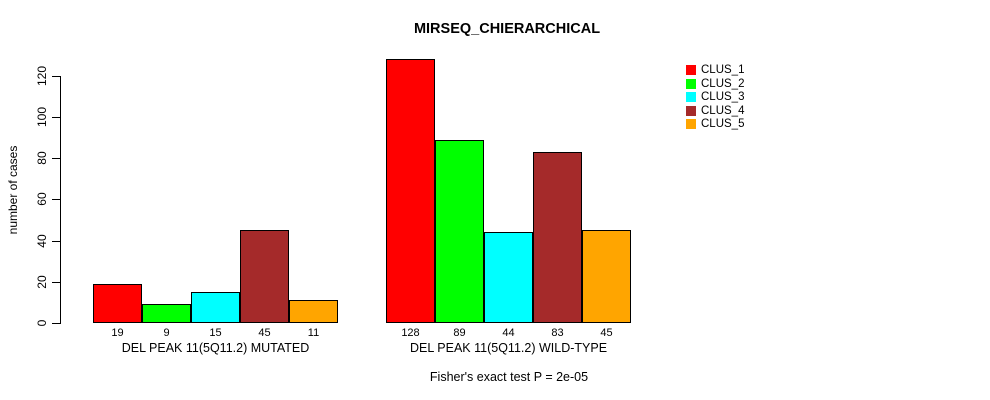 The width and height of the screenshot is (990, 400). Describe the element at coordinates (215, 348) in the screenshot. I see `x-axis-label-mutated: DEL PEAK 11(5Q11.2) MUTATED` at that location.